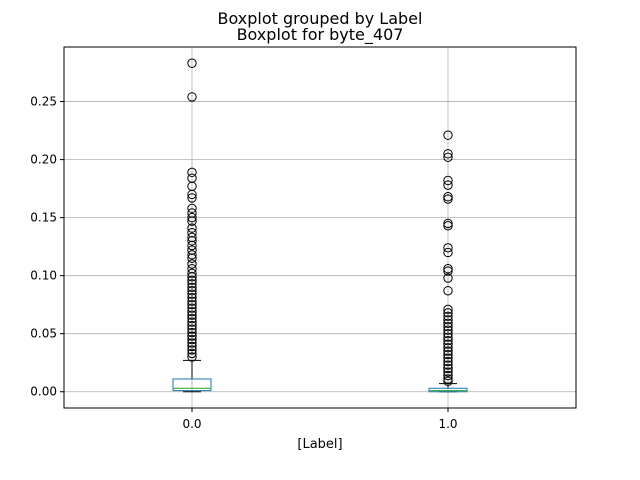  Describe the element at coordinates (43, 160) in the screenshot. I see `y-tick-label: 0.20` at that location.